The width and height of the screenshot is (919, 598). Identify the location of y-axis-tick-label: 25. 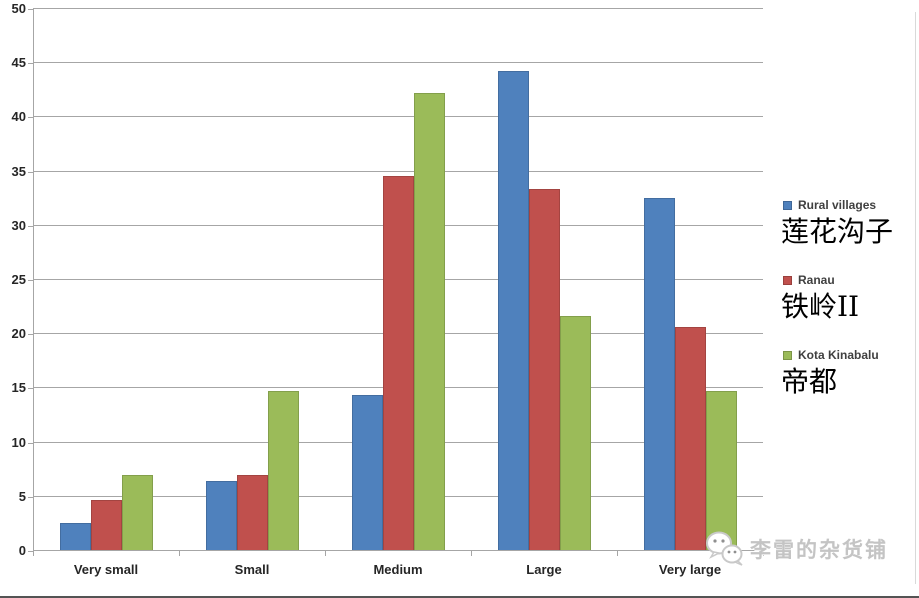
(18, 279).